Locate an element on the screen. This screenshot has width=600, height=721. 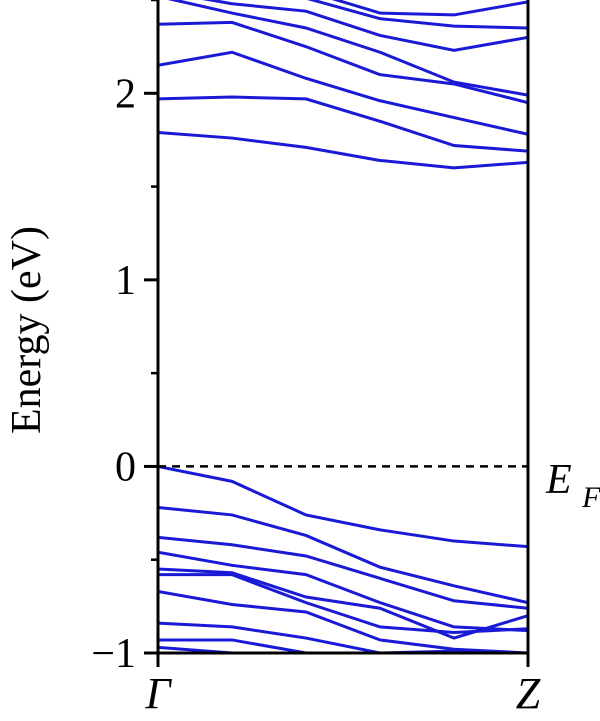
y-tick-label: −1 is located at coordinates (113, 654).